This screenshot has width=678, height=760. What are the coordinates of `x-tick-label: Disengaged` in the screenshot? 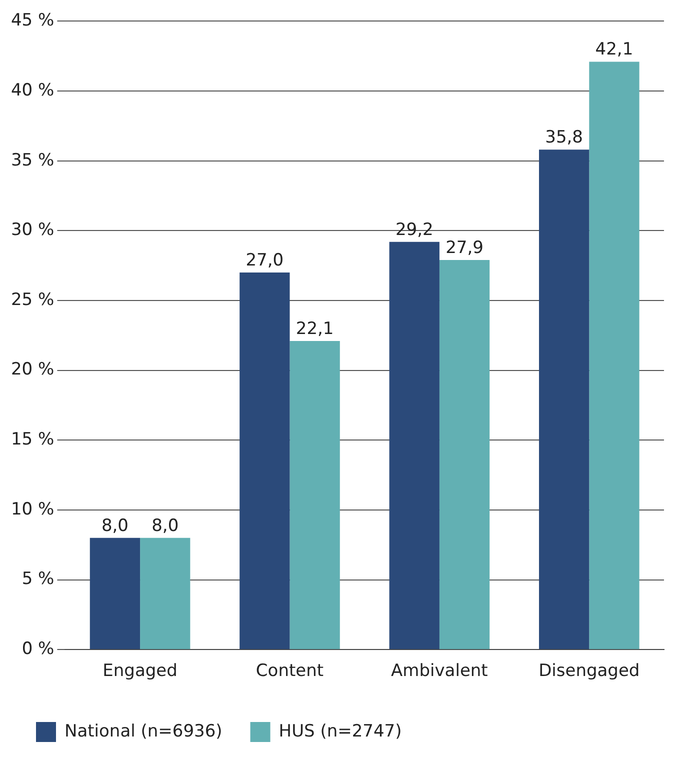 It's located at (589, 671).